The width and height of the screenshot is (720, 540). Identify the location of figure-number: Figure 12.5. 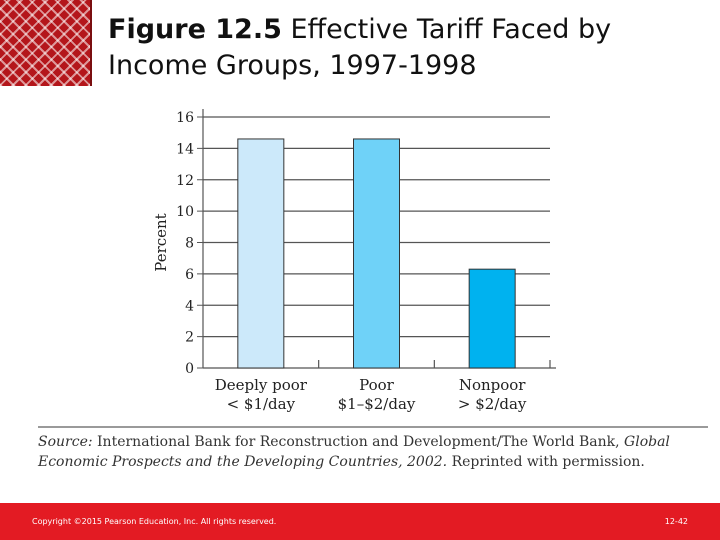
(195, 29).